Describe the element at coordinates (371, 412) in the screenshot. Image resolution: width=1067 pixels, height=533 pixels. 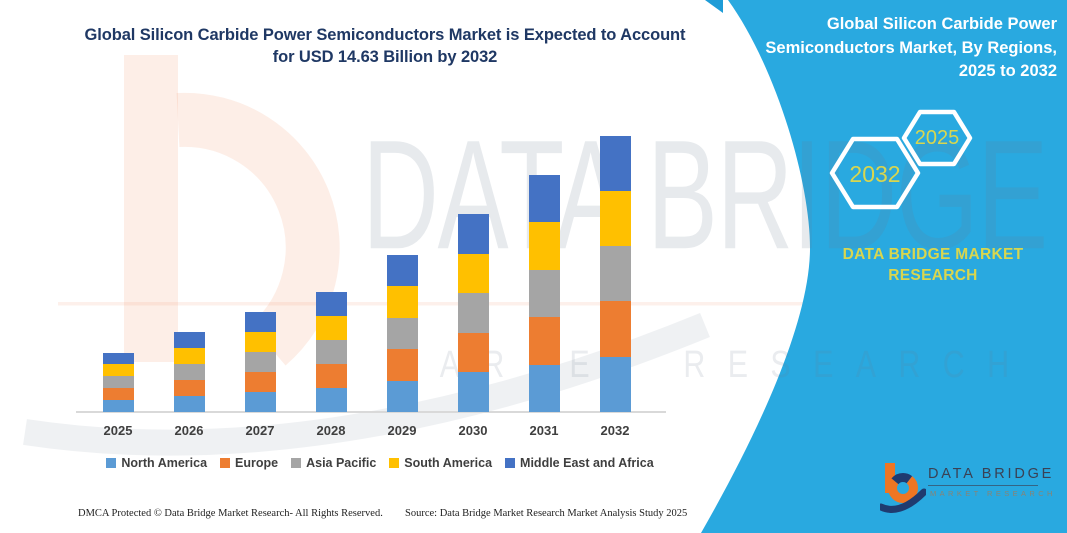
I see `x-axis-line` at that location.